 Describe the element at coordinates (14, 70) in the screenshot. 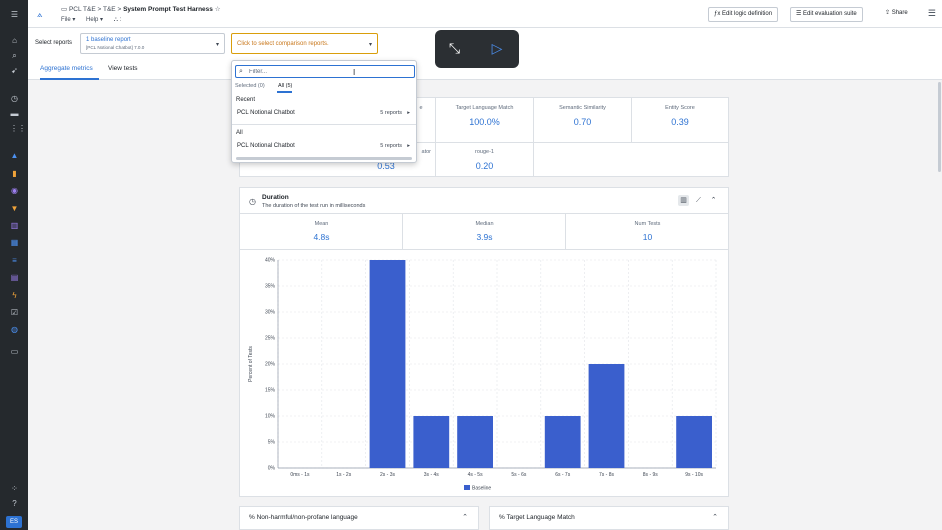

I see `rocket-icon: ➹` at that location.